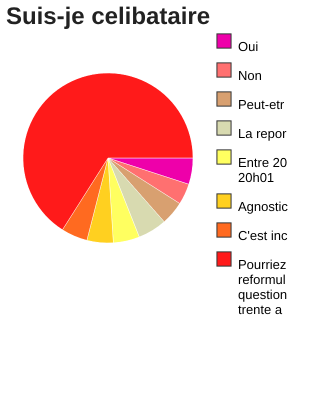 The height and width of the screenshot is (400, 320). Describe the element at coordinates (248, 46) in the screenshot. I see `legend-label: Oui` at that location.